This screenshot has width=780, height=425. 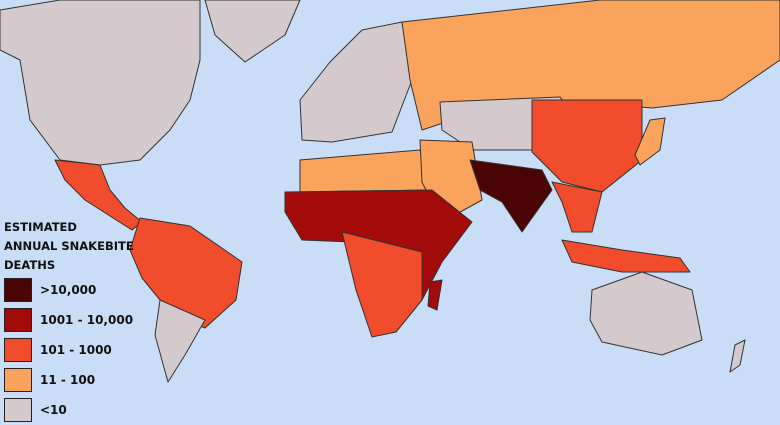 What do you see at coordinates (577, 207) in the screenshot?
I see `region-southeast-asia` at bounding box center [577, 207].